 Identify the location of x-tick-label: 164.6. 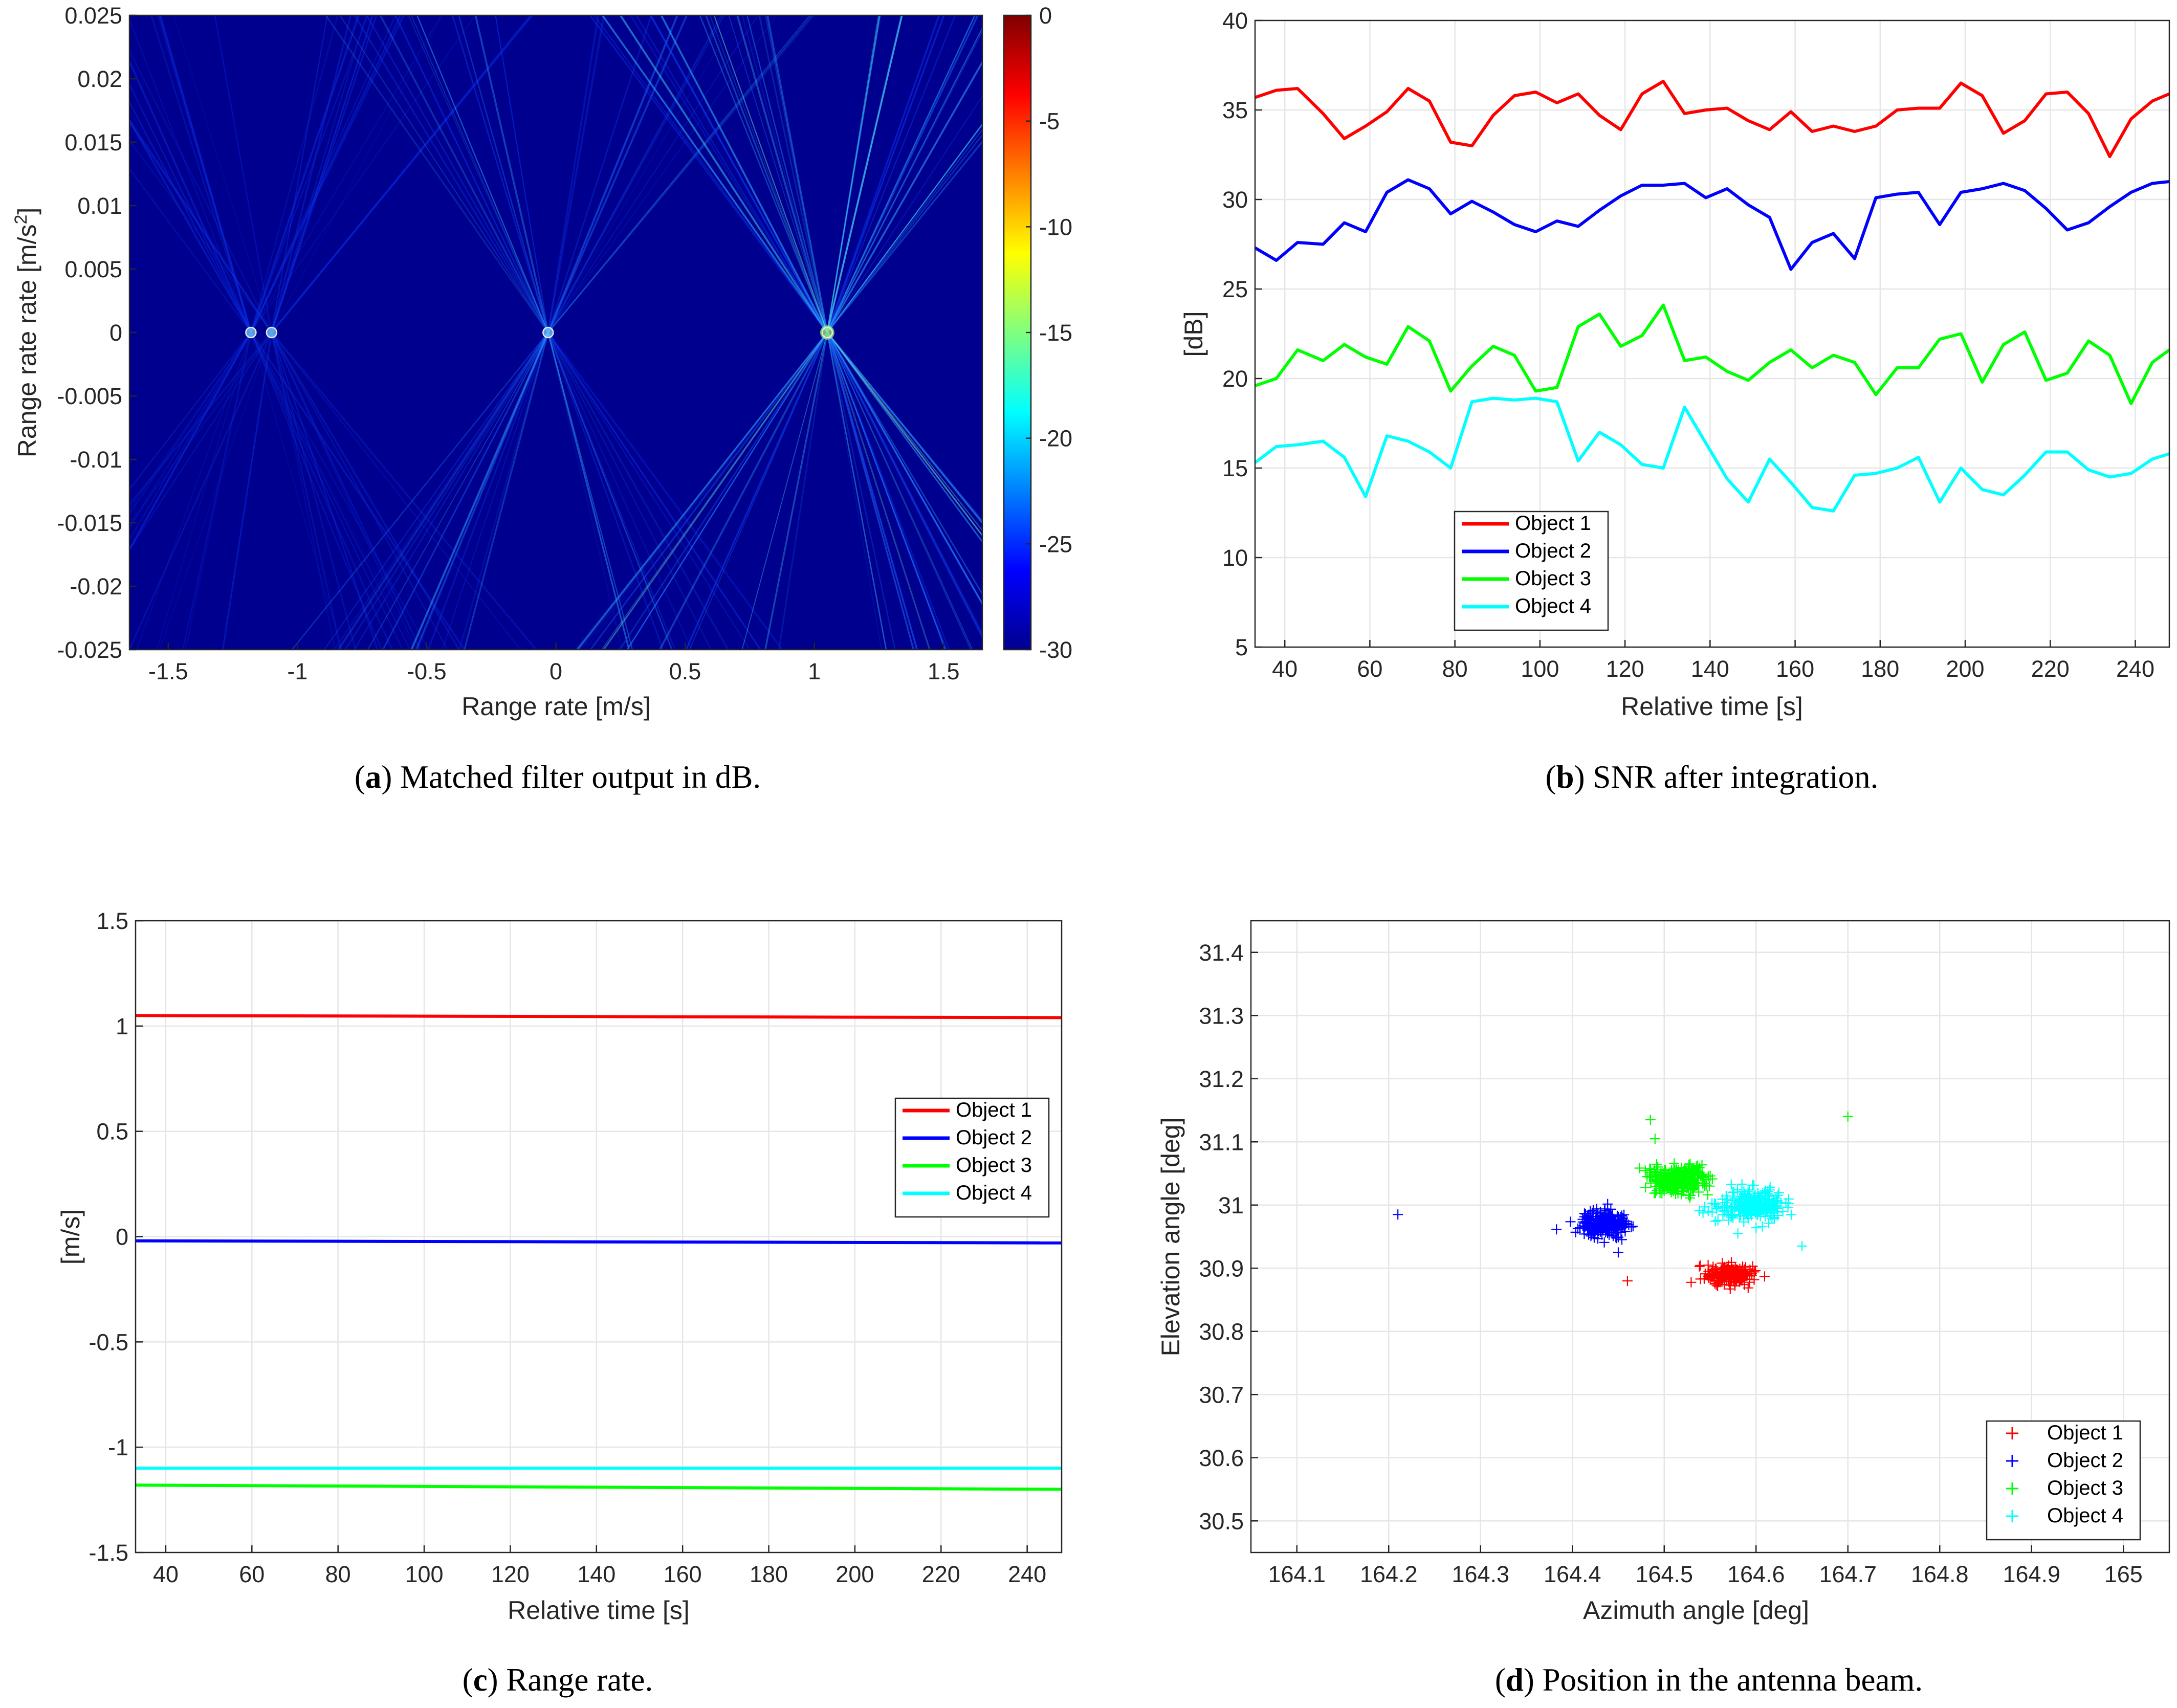
(1756, 1574).